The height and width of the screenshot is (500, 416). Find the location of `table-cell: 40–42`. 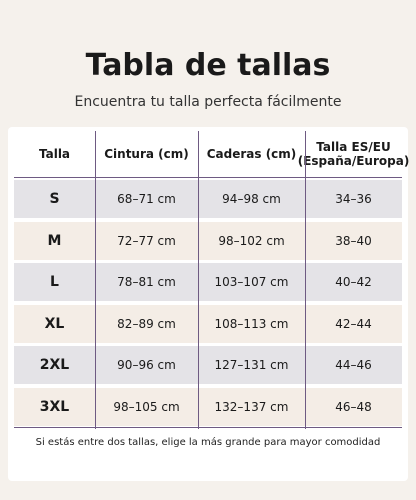

table-cell: 40–42 is located at coordinates (353, 282).